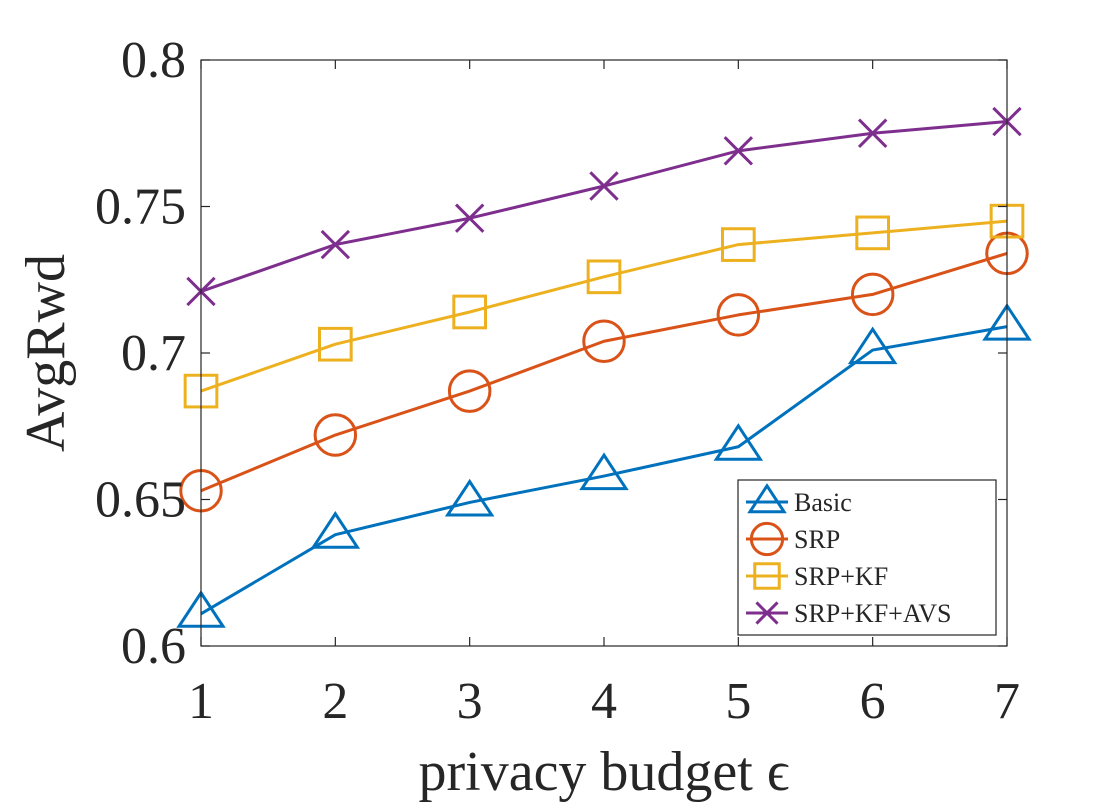 This screenshot has width=1114, height=805. What do you see at coordinates (817, 539) in the screenshot?
I see `legend-label: SRP` at bounding box center [817, 539].